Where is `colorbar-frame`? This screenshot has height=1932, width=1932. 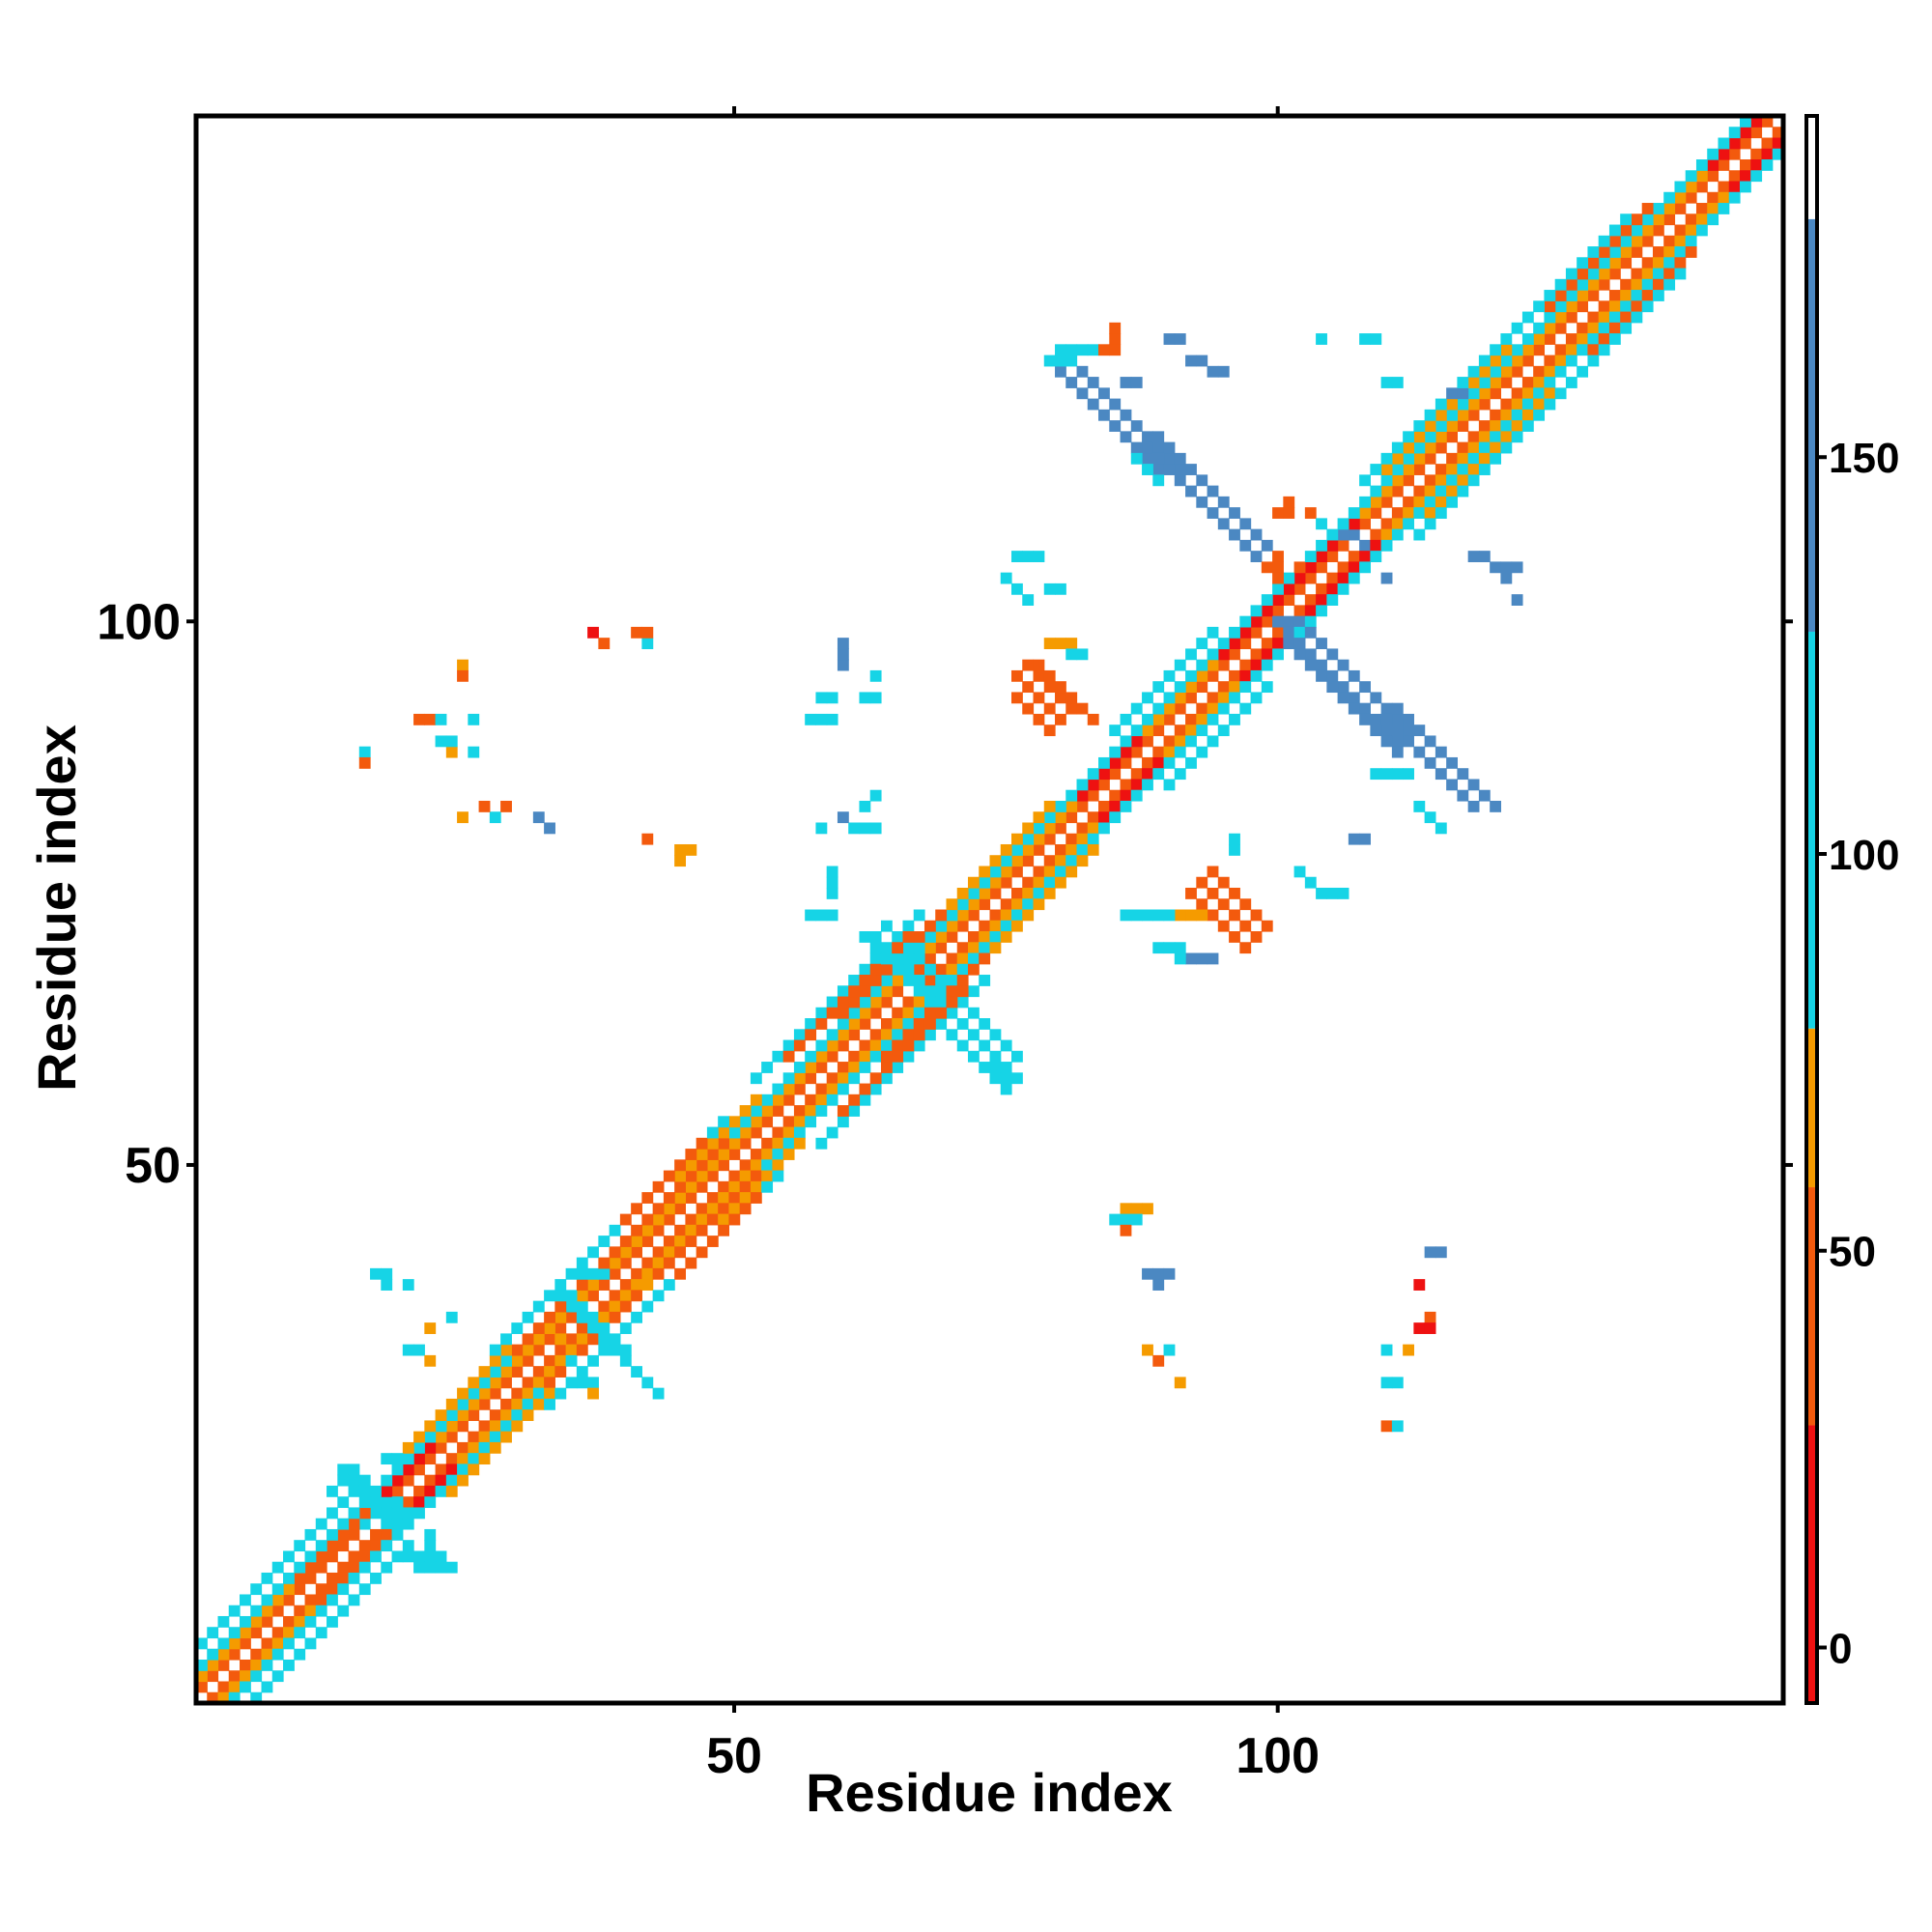 colorbar-frame is located at coordinates (1811, 909).